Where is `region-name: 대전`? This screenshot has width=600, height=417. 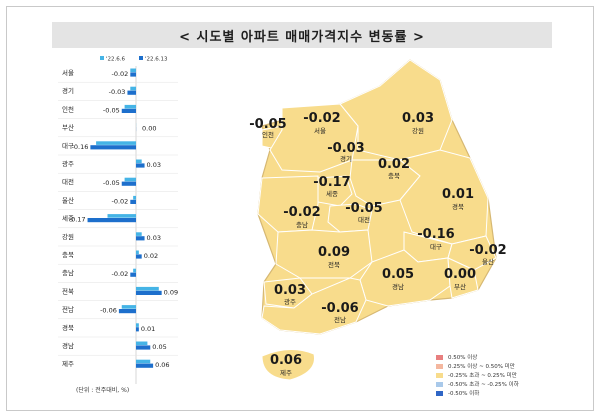 region-name: 대전 is located at coordinates (364, 219).